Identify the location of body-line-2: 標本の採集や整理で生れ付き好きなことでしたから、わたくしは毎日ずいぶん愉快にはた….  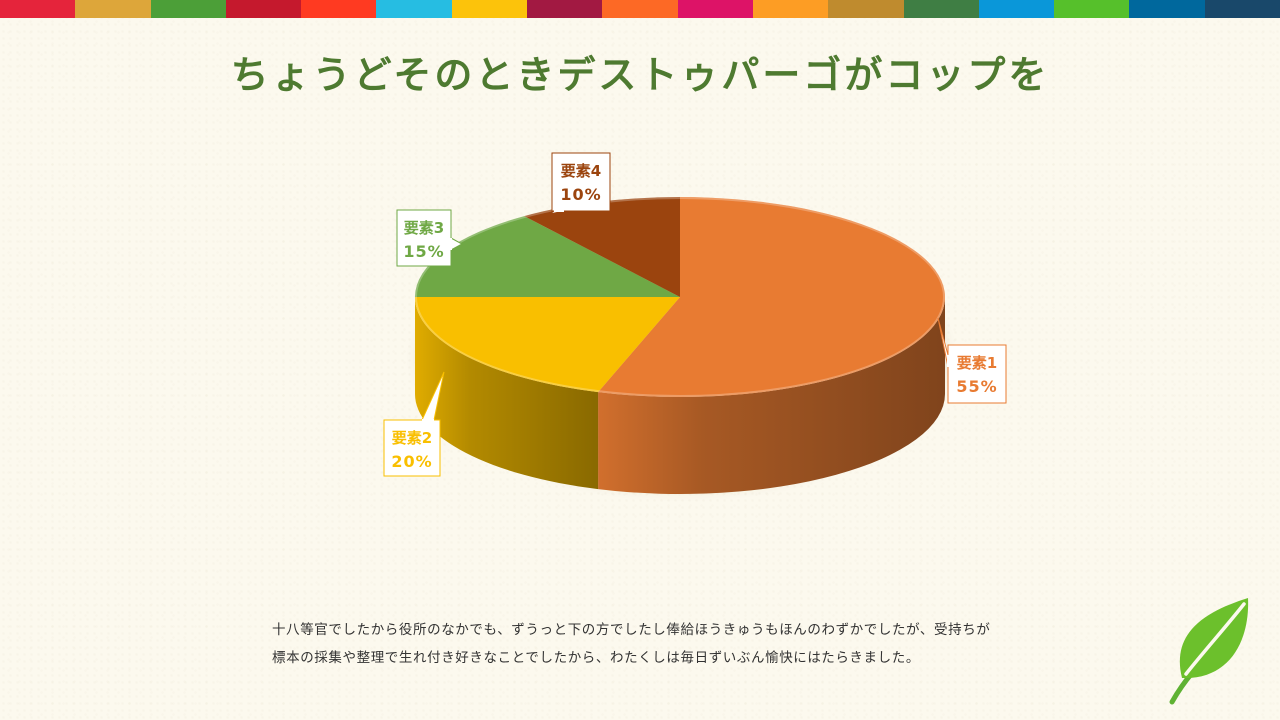
(596, 658).